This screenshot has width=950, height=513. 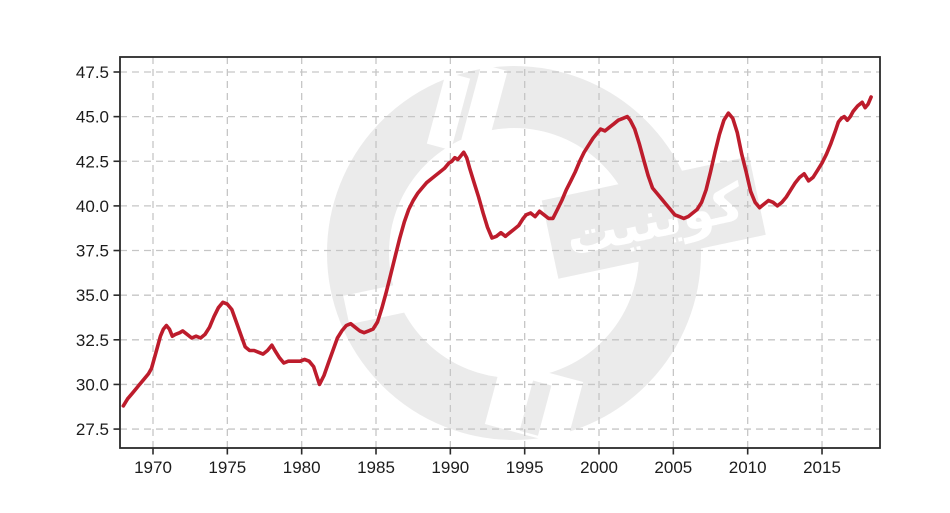 What do you see at coordinates (748, 467) in the screenshot?
I see `x-tick-label: 2010` at bounding box center [748, 467].